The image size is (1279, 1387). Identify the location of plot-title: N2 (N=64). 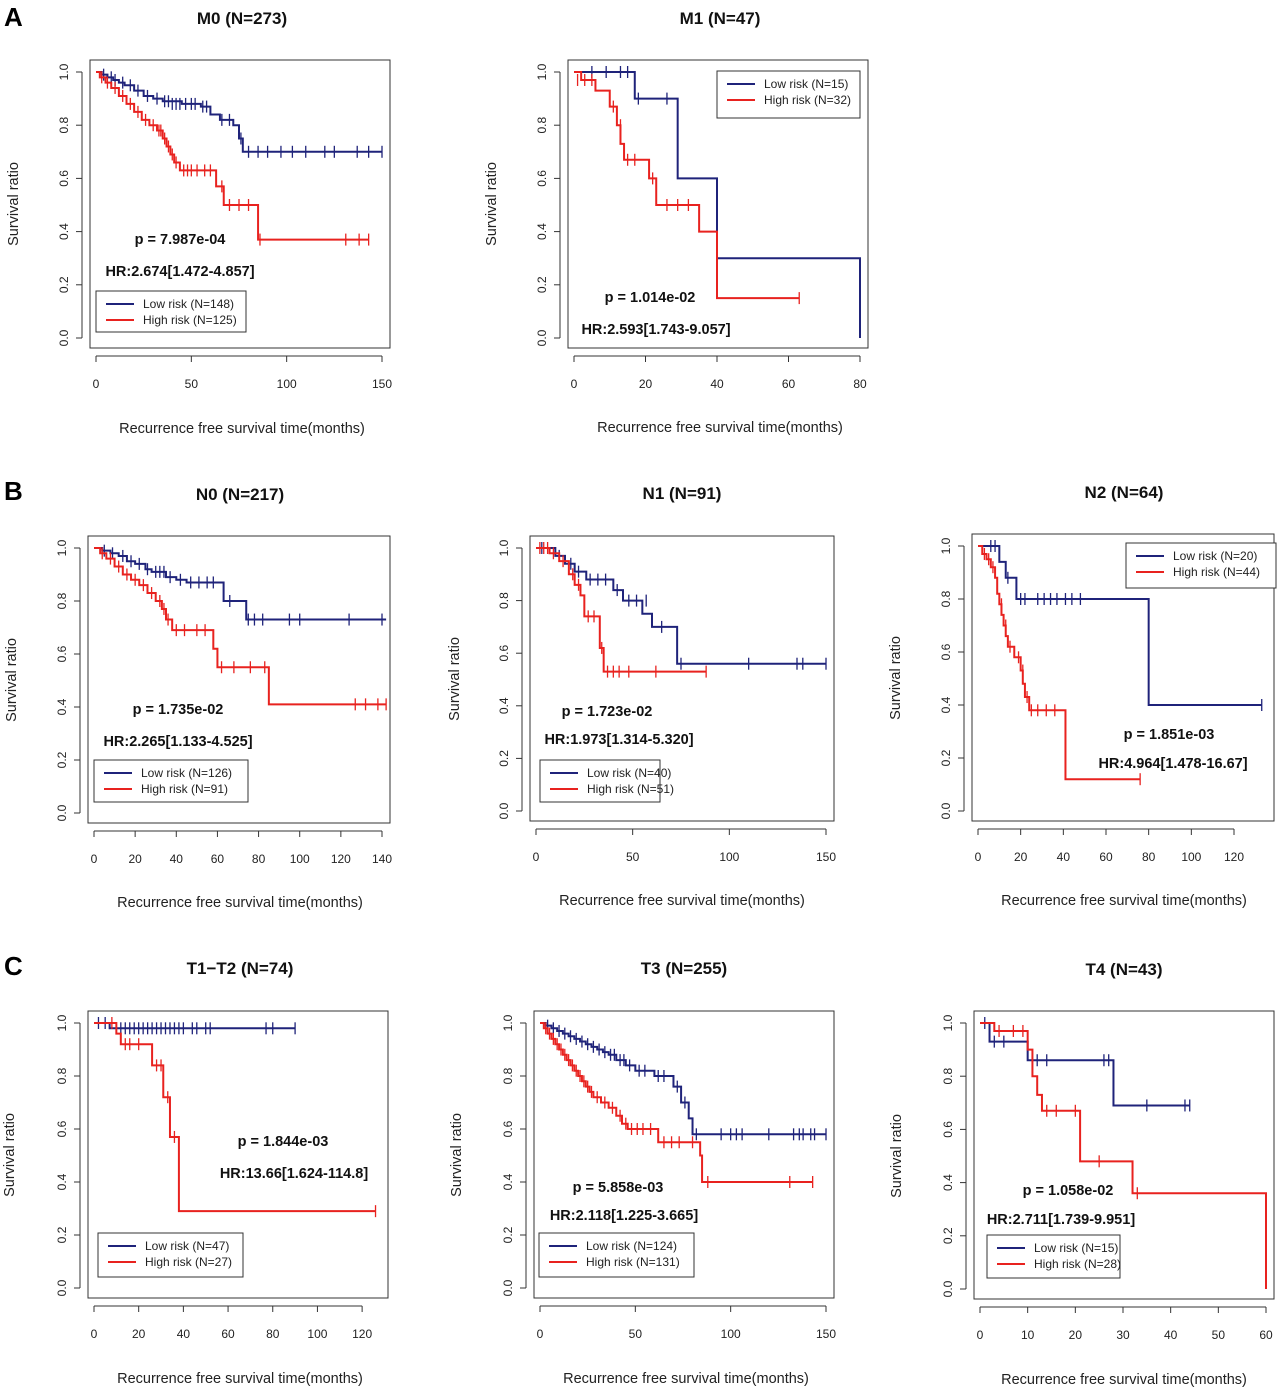
(1124, 492).